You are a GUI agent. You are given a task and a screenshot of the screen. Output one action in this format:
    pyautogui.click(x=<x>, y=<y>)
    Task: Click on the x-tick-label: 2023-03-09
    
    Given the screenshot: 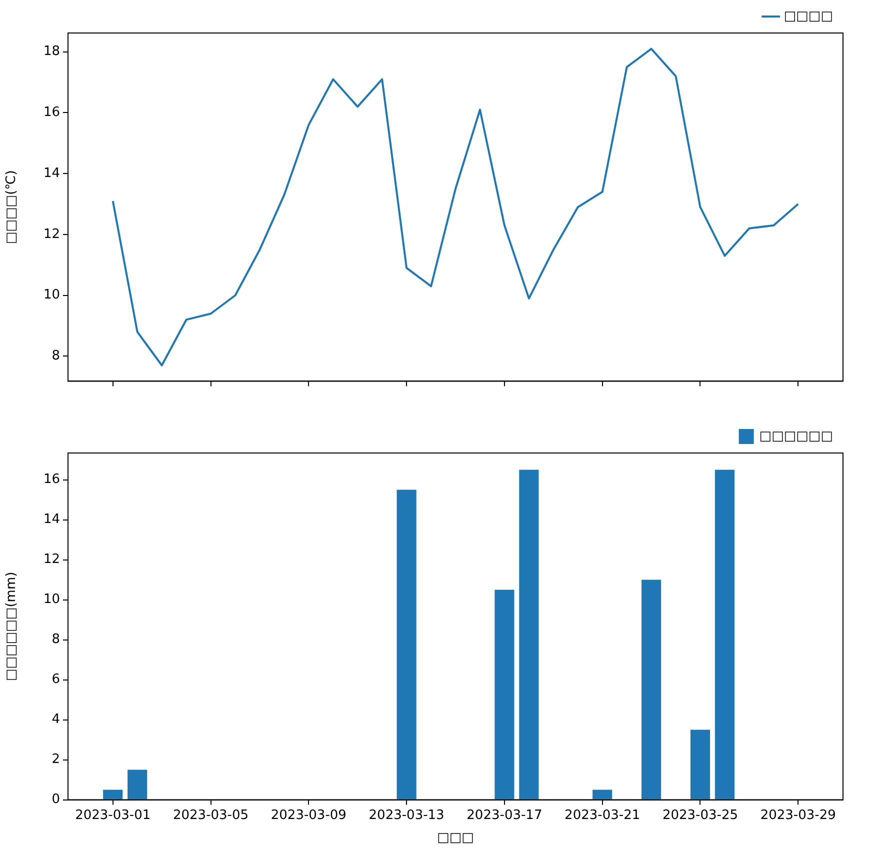 What is the action you would take?
    pyautogui.click(x=308, y=815)
    